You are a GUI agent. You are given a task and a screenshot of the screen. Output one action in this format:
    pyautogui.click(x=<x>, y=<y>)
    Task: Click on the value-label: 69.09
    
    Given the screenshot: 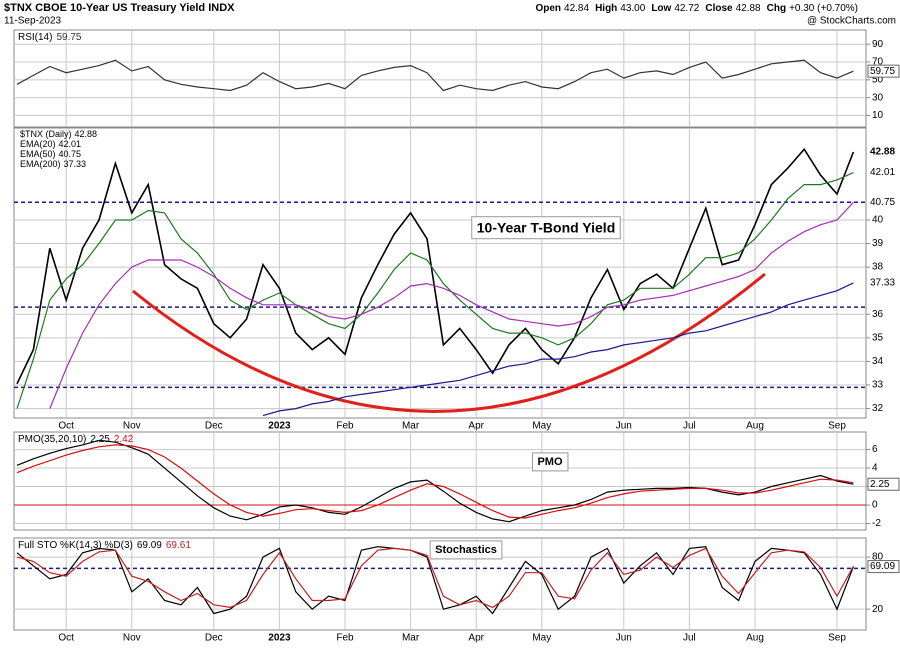 What is the action you would take?
    pyautogui.click(x=882, y=566)
    